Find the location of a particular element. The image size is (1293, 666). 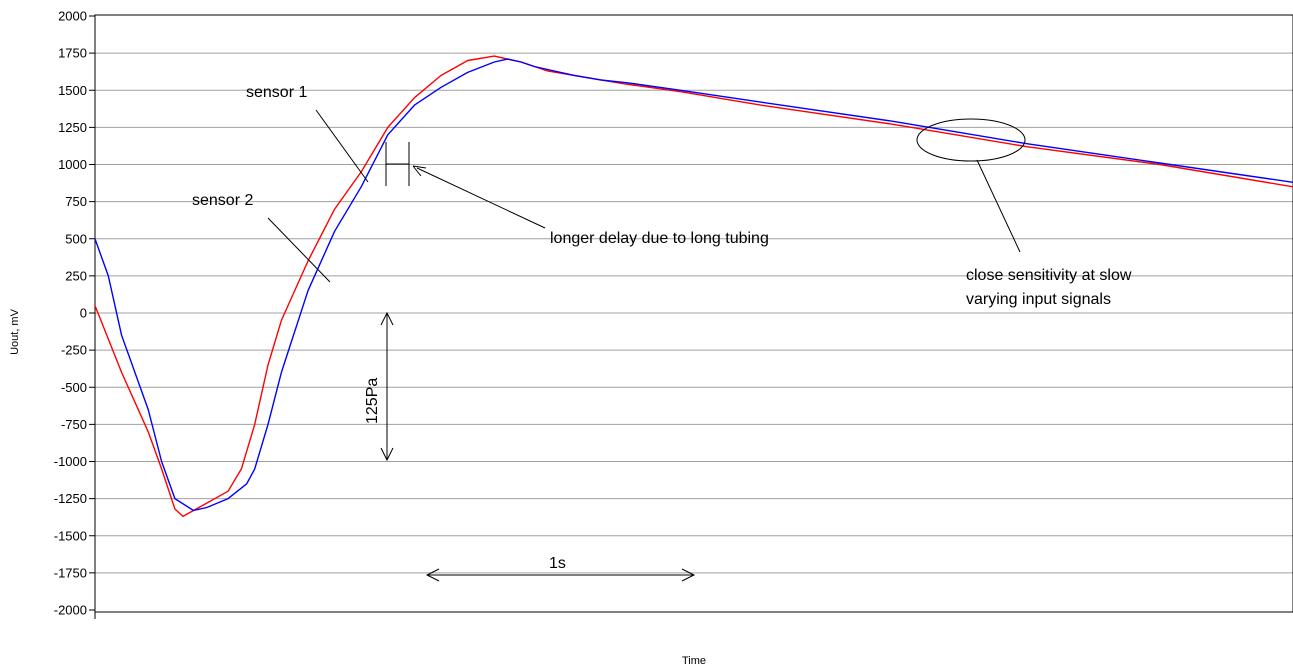

y-axis-title: Uout, mV is located at coordinates (15, 331).